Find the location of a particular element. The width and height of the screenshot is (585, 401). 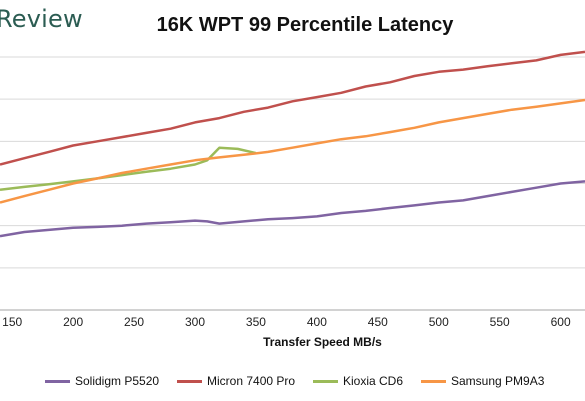

legend-label-solidigm: Solidigm P5520 is located at coordinates (117, 381).